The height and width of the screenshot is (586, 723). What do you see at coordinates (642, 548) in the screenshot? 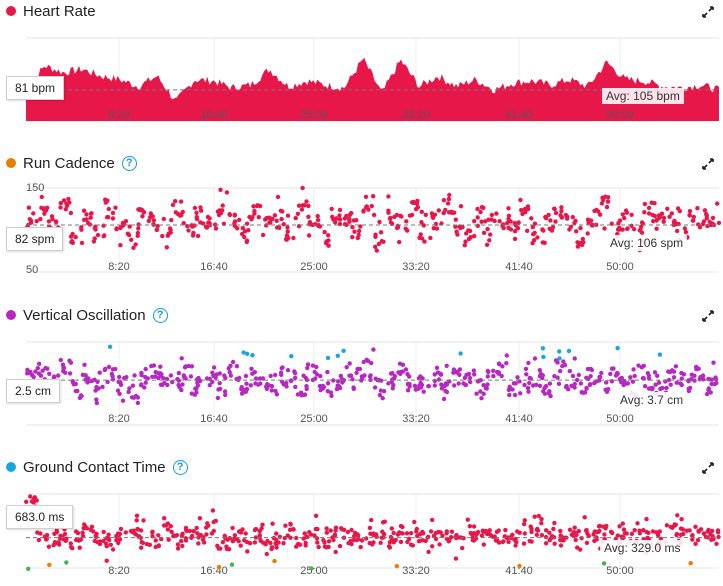
I see `ground-contact-time-avg-label: Avg: 329.0 ms` at bounding box center [642, 548].